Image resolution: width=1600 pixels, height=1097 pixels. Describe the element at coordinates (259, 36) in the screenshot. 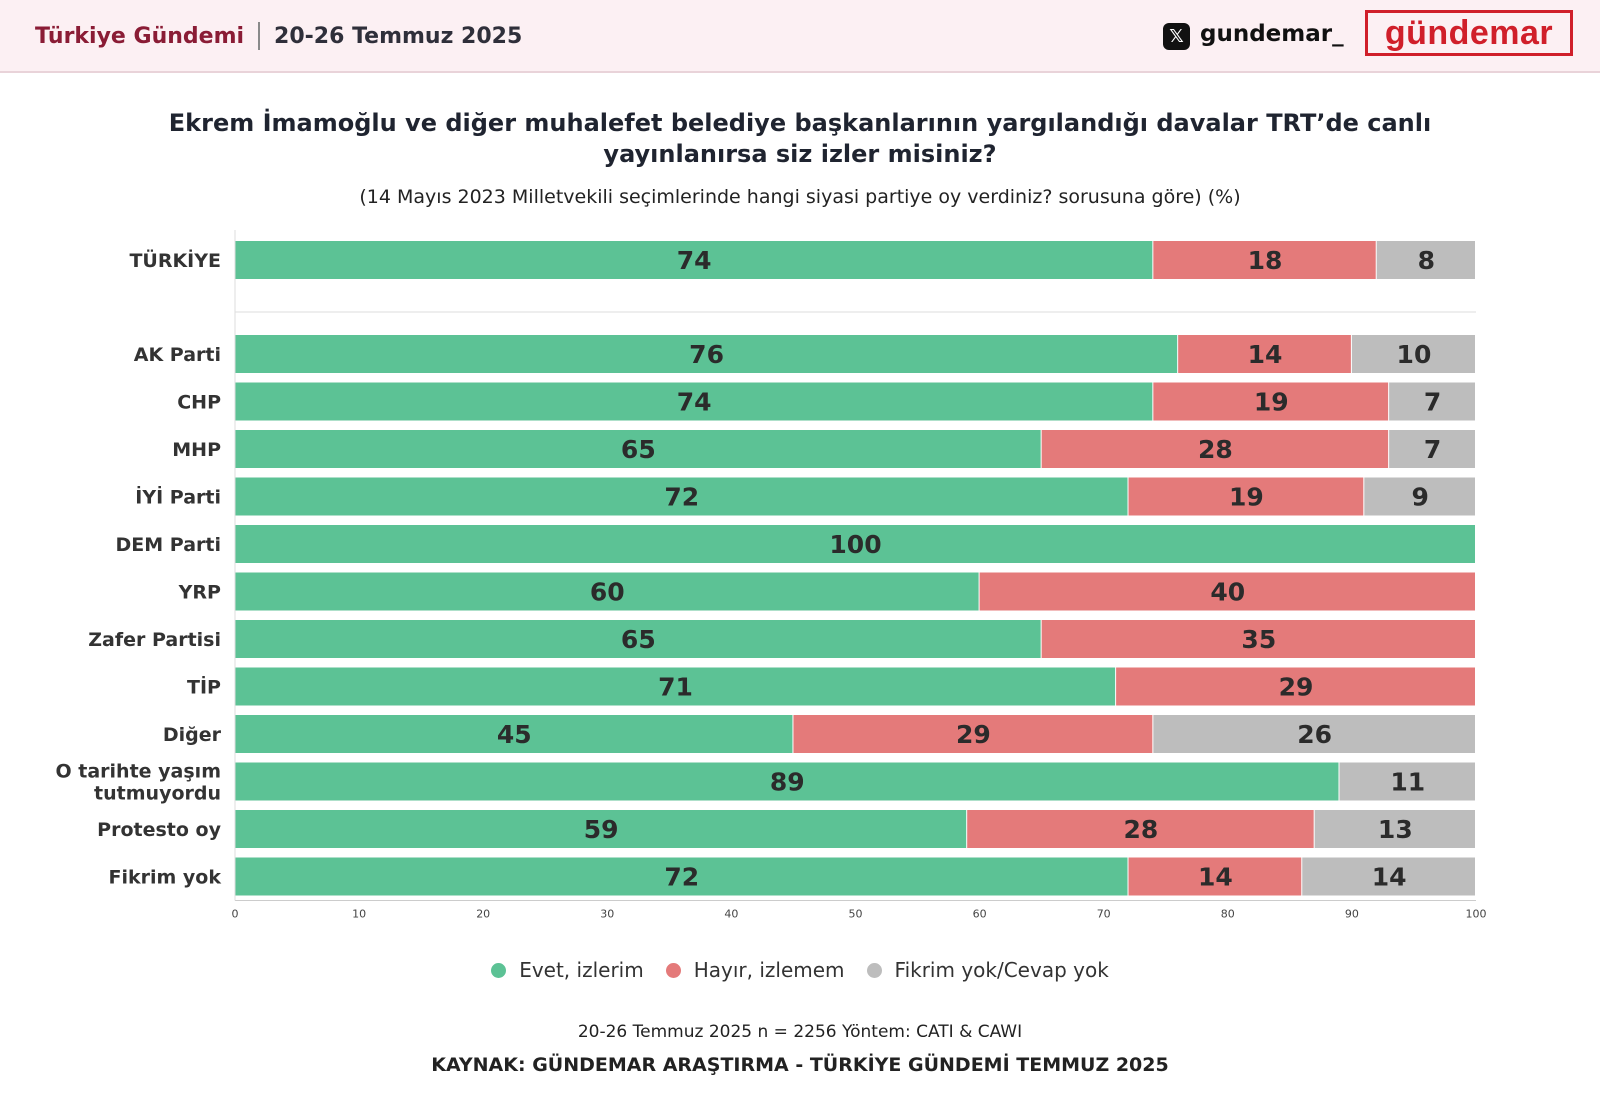

I see `header-divider` at that location.